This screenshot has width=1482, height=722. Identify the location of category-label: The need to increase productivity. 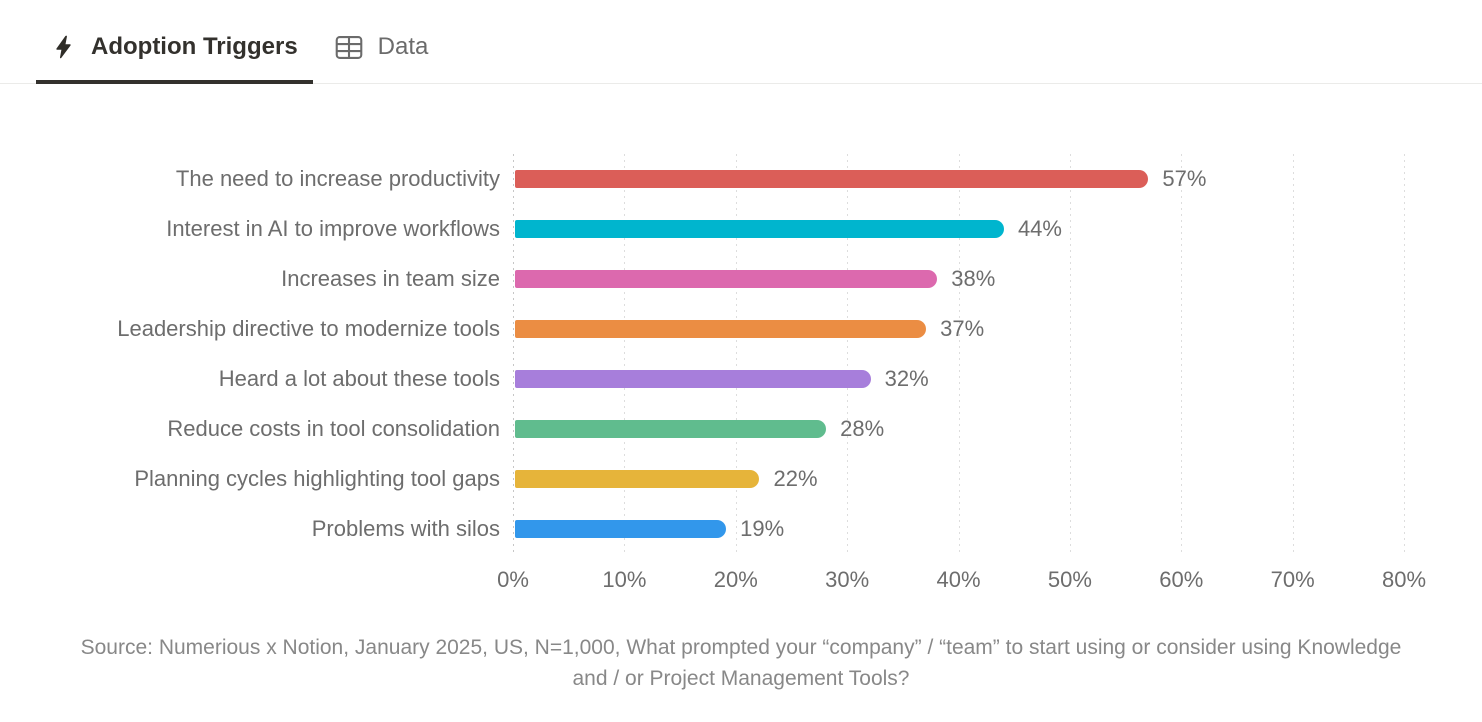
(337, 178).